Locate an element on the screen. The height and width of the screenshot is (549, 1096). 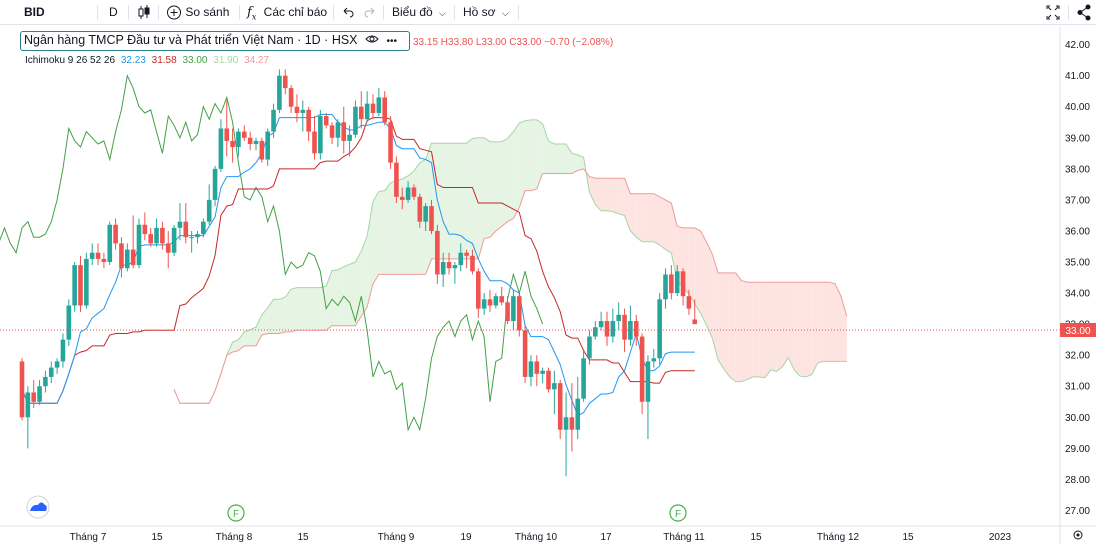
time-tick-label: 17 is located at coordinates (606, 537).